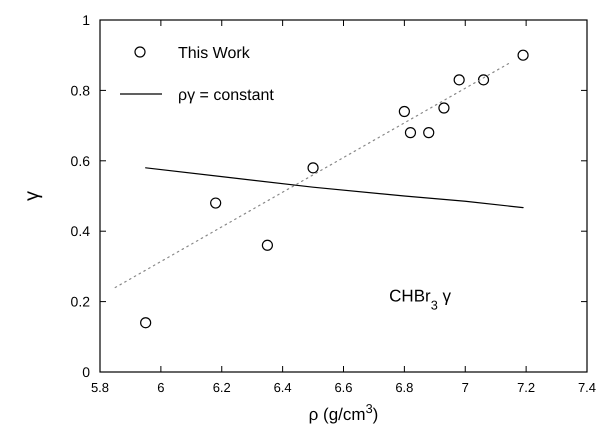  Describe the element at coordinates (283, 387) in the screenshot. I see `x-tick-label: 6.4` at that location.